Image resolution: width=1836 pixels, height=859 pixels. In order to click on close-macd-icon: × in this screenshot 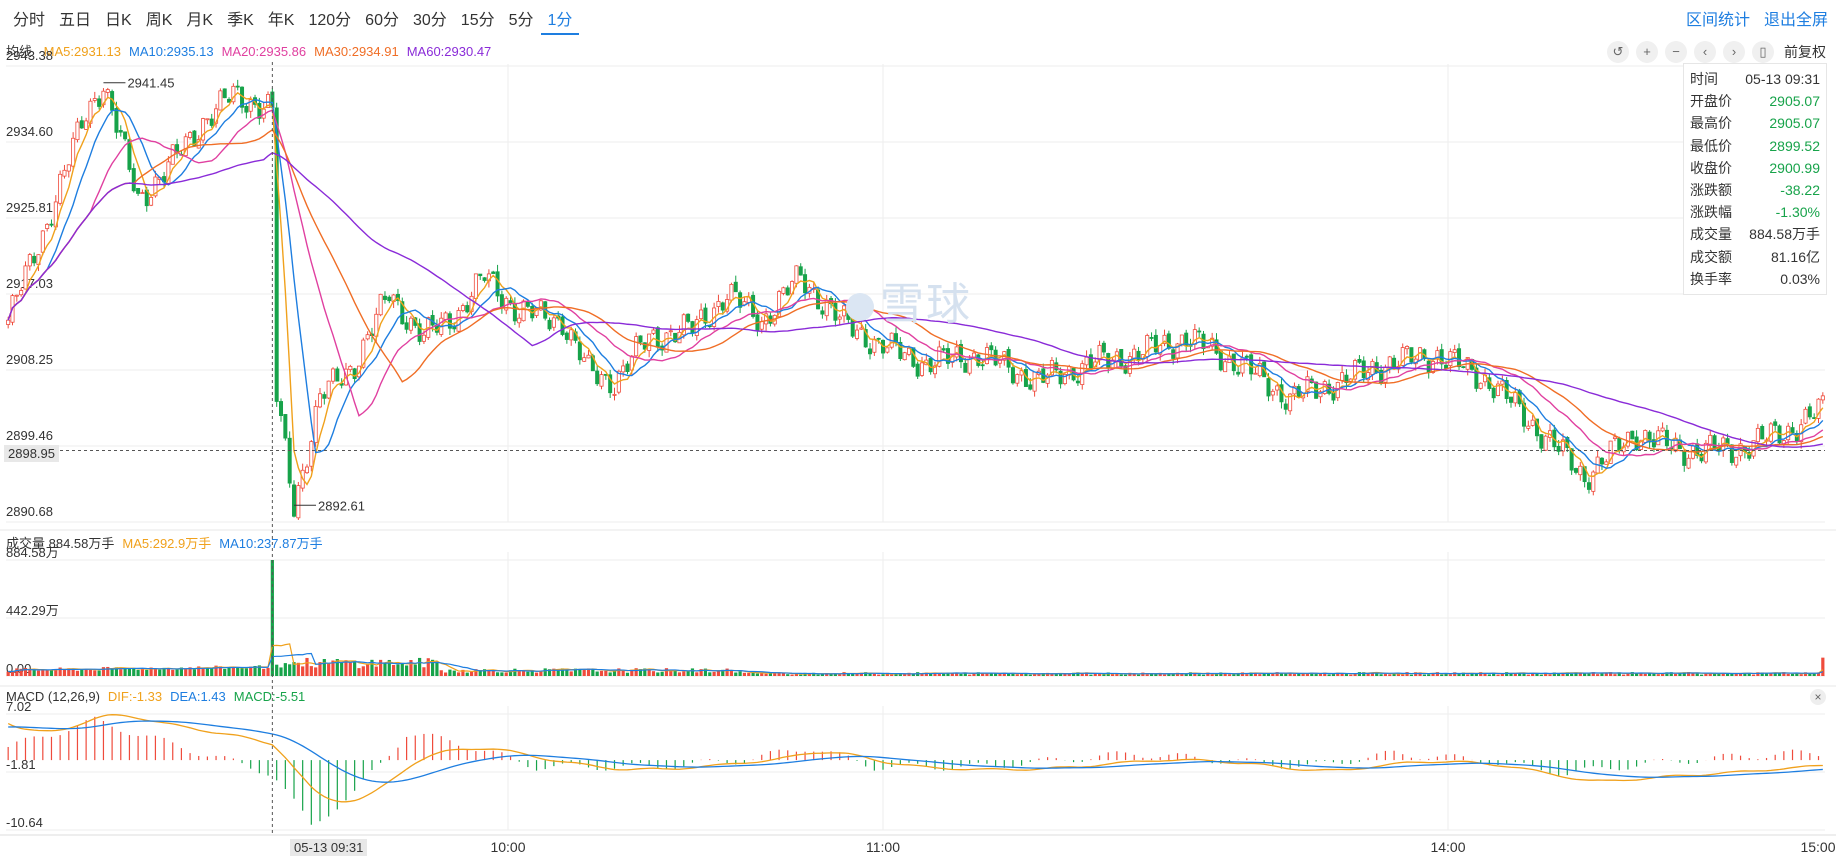, I will do `click(1818, 697)`.